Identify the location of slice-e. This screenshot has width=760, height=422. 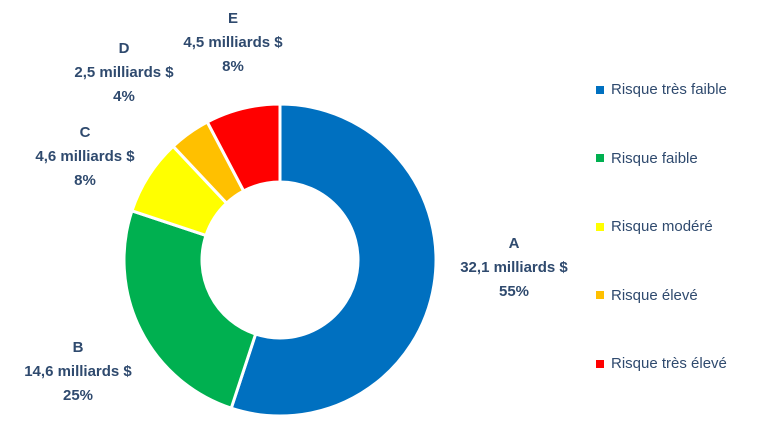
(243, 147).